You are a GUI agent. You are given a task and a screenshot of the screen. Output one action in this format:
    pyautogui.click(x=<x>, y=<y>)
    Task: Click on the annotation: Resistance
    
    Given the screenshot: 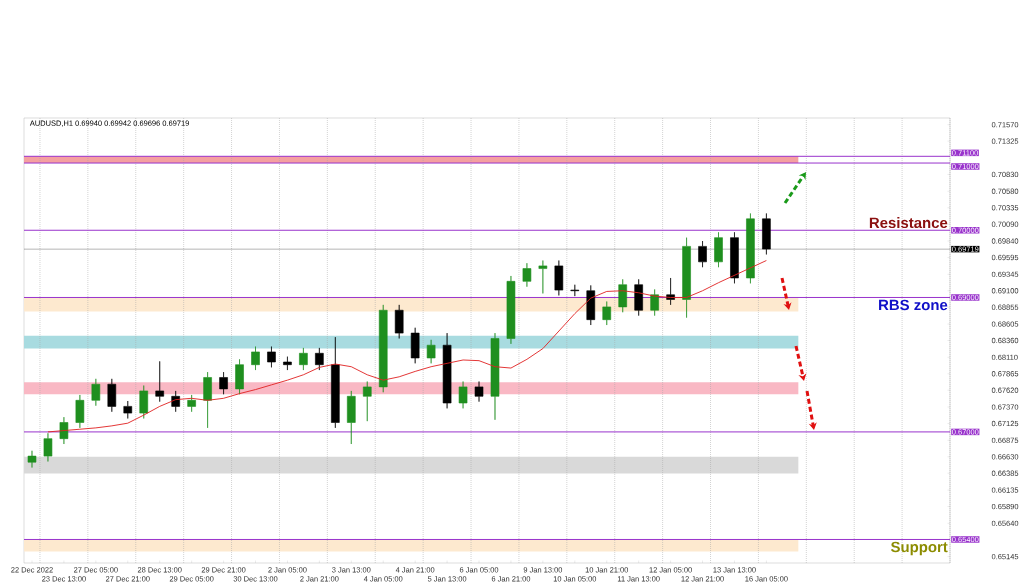 What is the action you would take?
    pyautogui.click(x=908, y=223)
    